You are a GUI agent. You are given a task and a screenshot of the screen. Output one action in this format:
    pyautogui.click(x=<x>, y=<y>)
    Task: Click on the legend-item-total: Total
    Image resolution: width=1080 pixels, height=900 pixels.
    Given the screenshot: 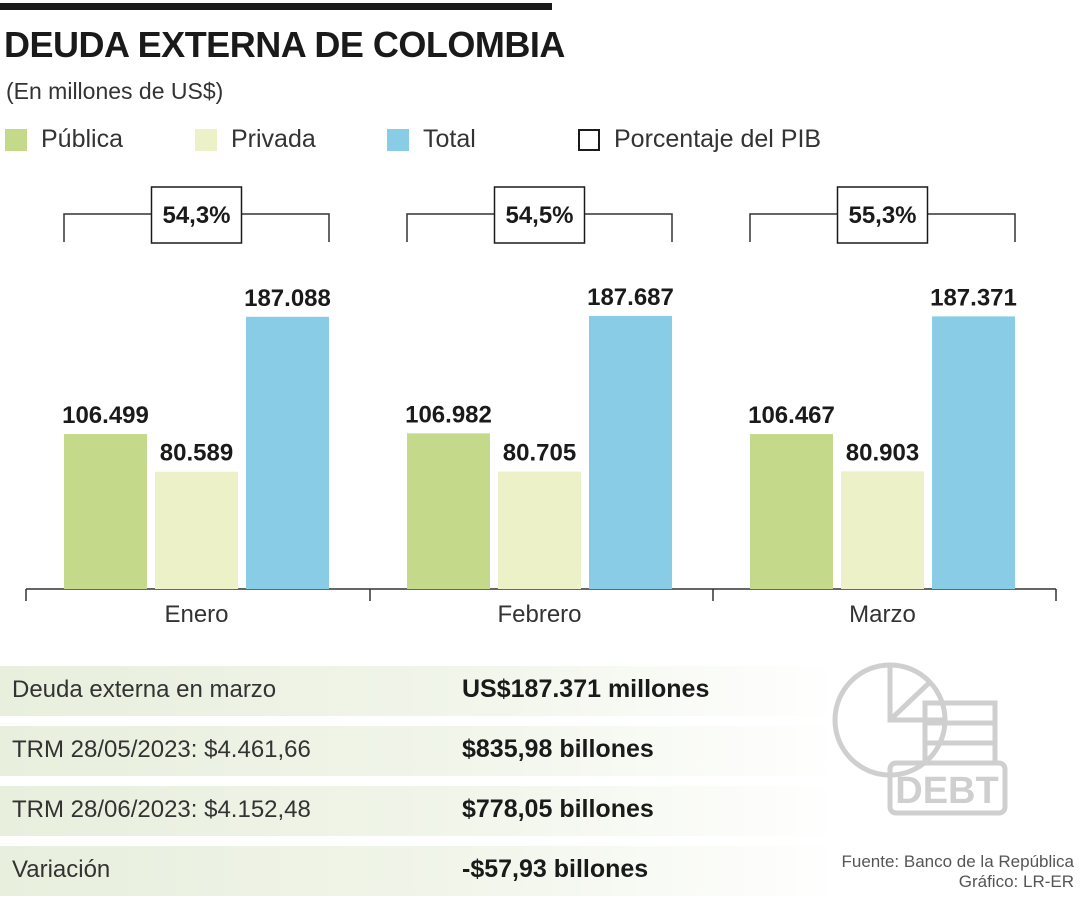 What is the action you would take?
    pyautogui.click(x=431, y=139)
    